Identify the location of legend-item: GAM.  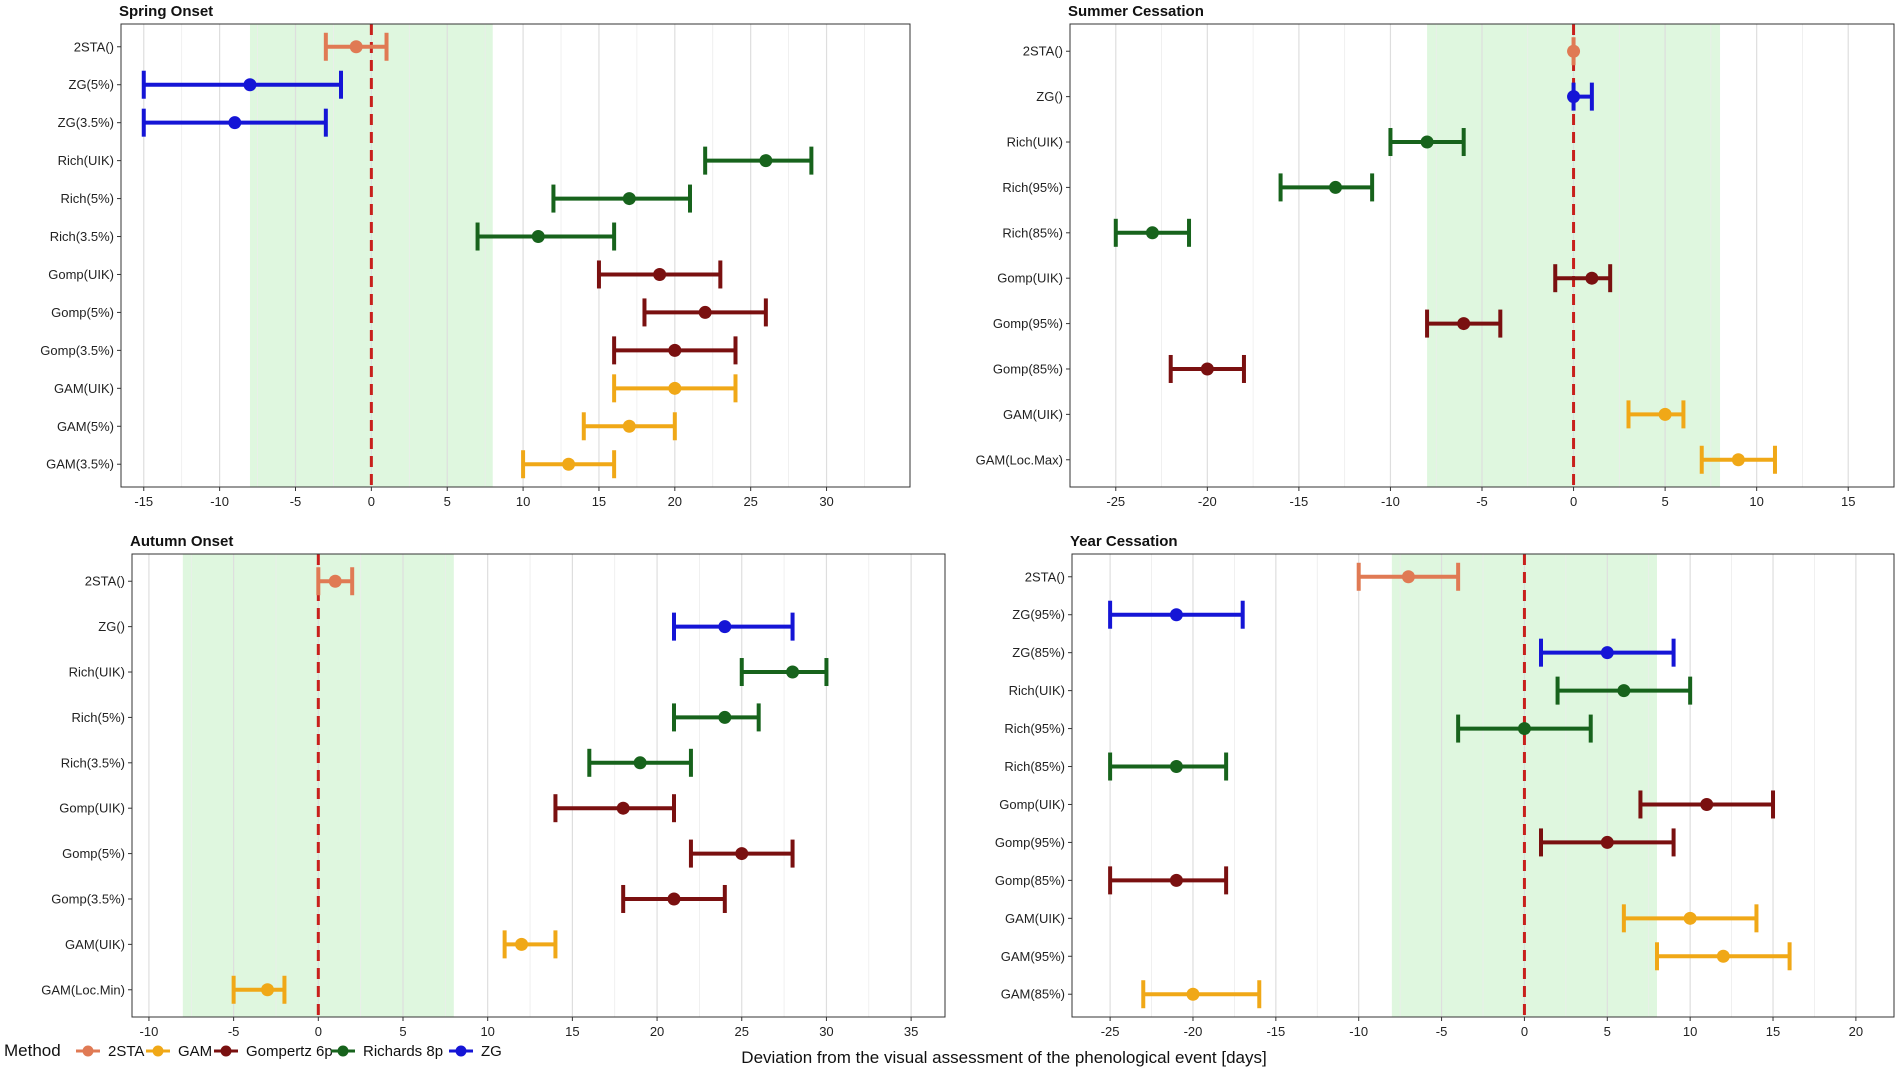
(179, 1051).